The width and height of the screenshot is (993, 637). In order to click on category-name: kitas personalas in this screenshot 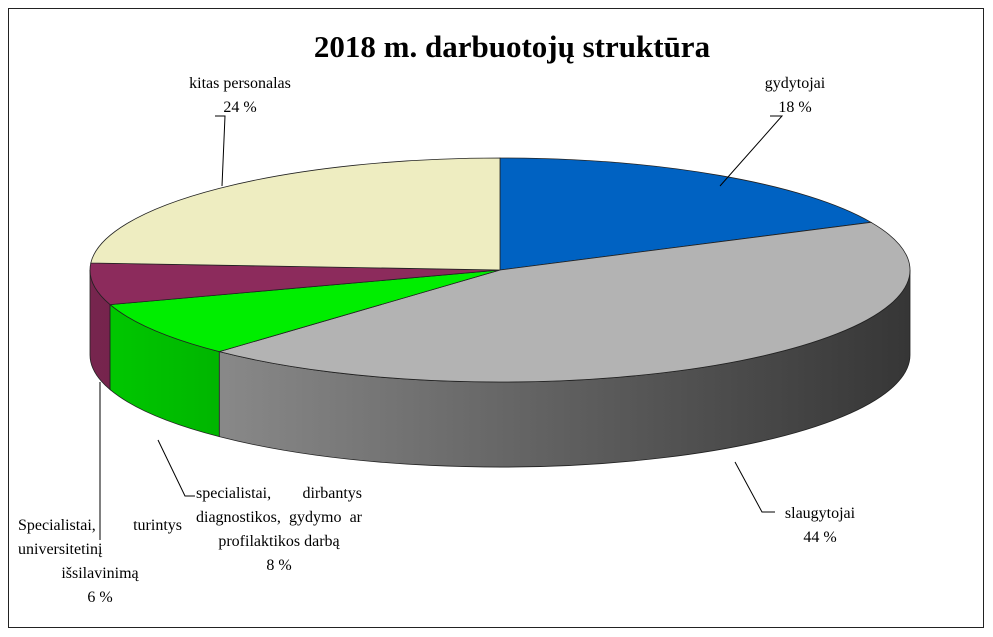, I will do `click(240, 83)`.